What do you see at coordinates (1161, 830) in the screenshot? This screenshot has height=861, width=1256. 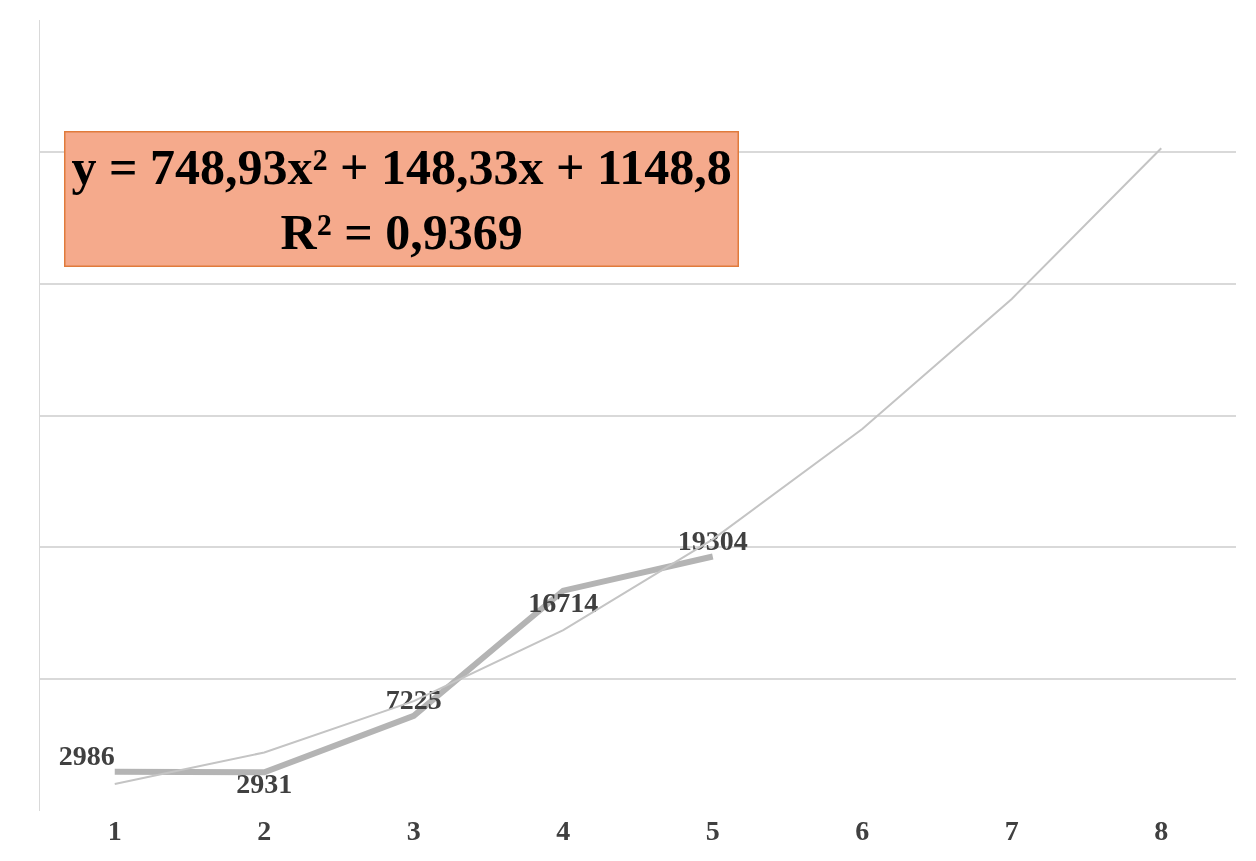 I see `x-tick-label: 8` at bounding box center [1161, 830].